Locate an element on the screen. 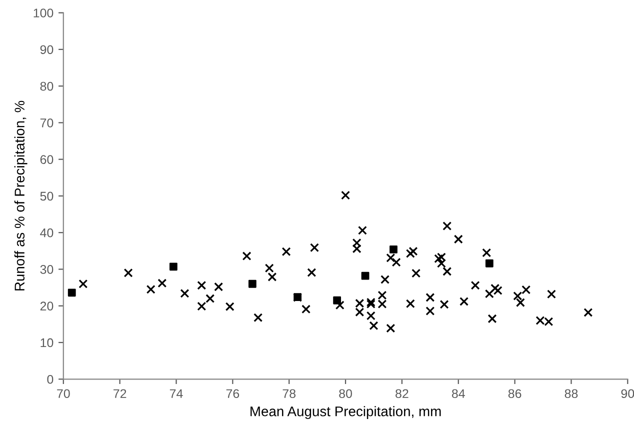 The height and width of the screenshot is (426, 634). x-tick-label: 78 is located at coordinates (289, 393).